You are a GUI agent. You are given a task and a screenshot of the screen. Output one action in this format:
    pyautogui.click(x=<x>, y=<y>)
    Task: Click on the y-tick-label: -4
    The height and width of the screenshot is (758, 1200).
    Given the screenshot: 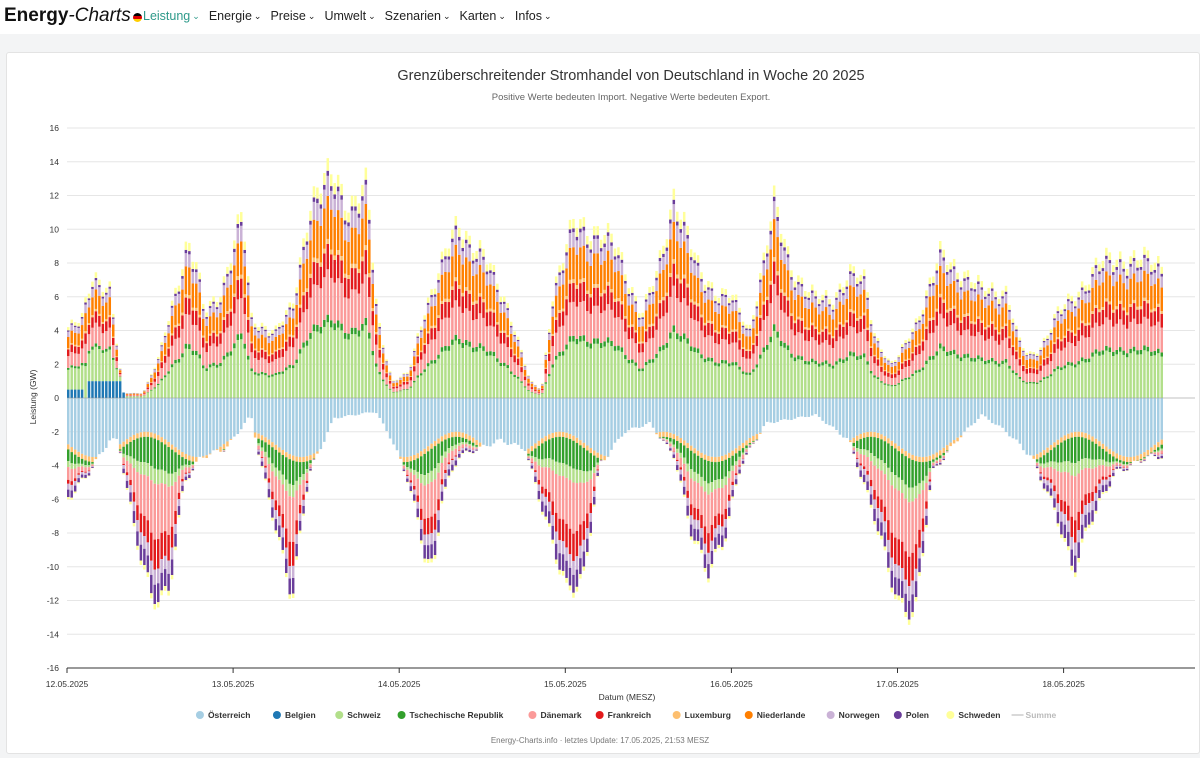 What is the action you would take?
    pyautogui.click(x=55, y=466)
    